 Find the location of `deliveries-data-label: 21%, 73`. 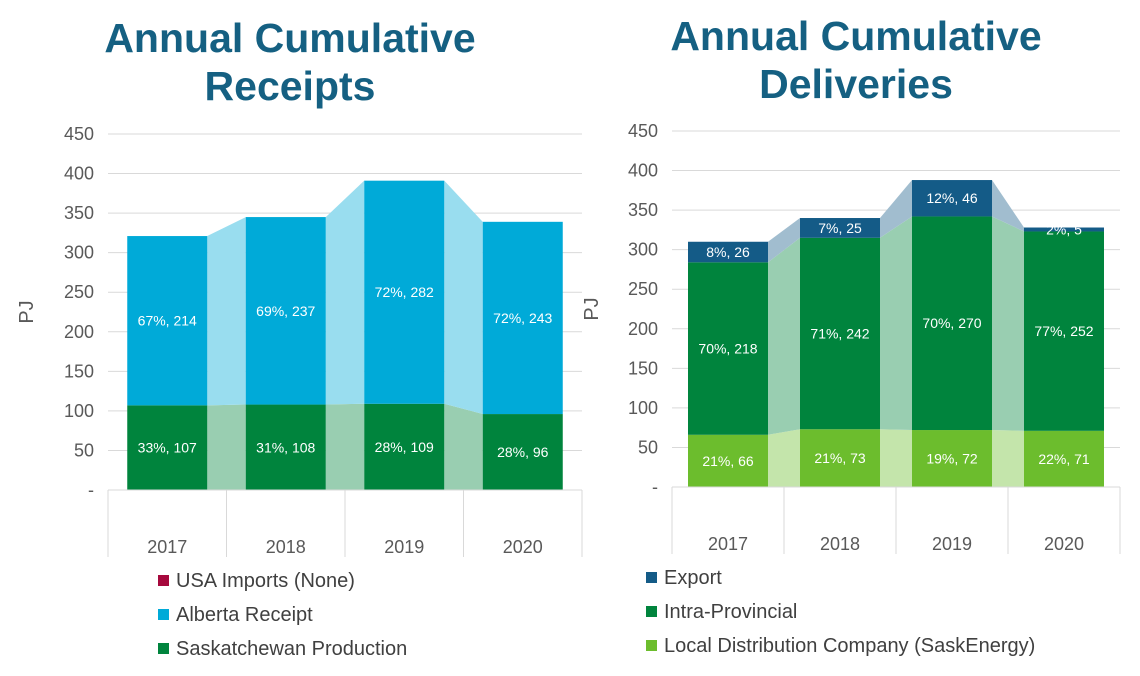

deliveries-data-label: 21%, 73 is located at coordinates (840, 458).